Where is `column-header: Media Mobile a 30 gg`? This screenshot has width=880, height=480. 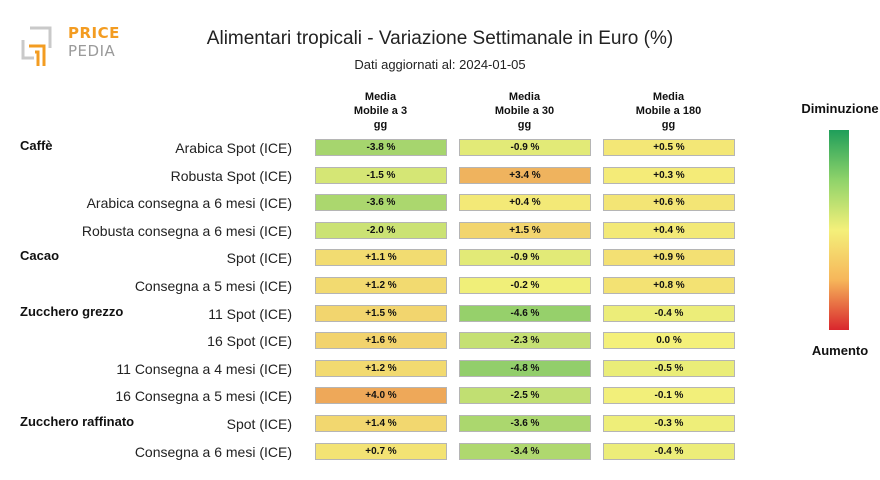 column-header: Media Mobile a 30 gg is located at coordinates (524, 111).